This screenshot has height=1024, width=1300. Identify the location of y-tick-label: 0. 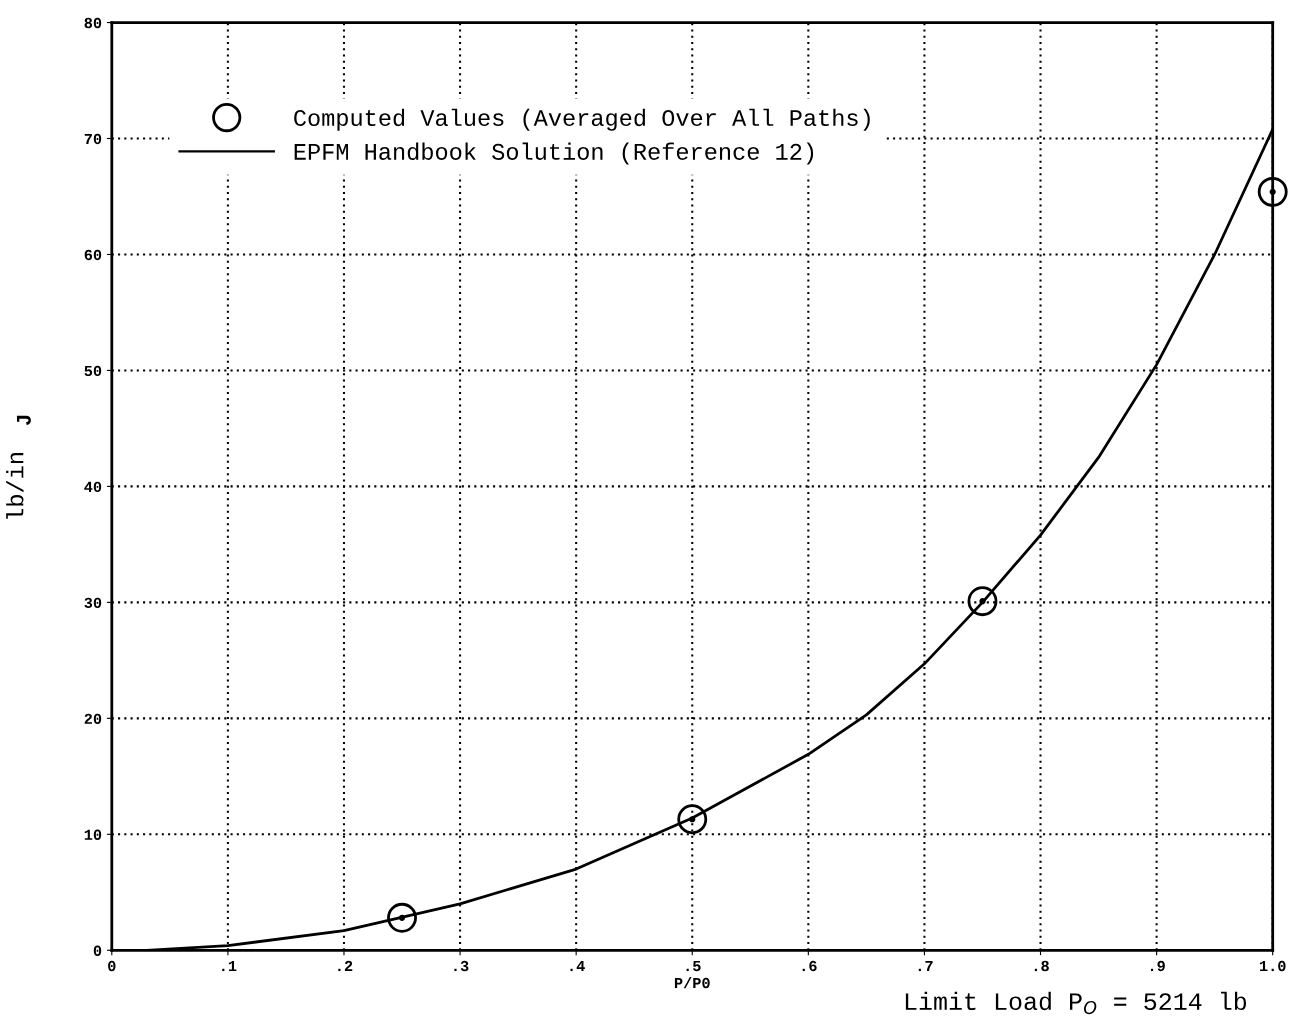
(97, 950).